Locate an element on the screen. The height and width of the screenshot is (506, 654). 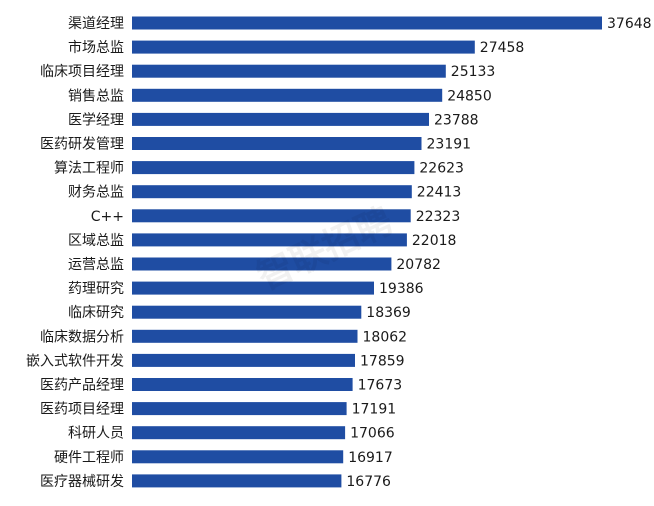
category-label: 市场总监 is located at coordinates (96, 47).